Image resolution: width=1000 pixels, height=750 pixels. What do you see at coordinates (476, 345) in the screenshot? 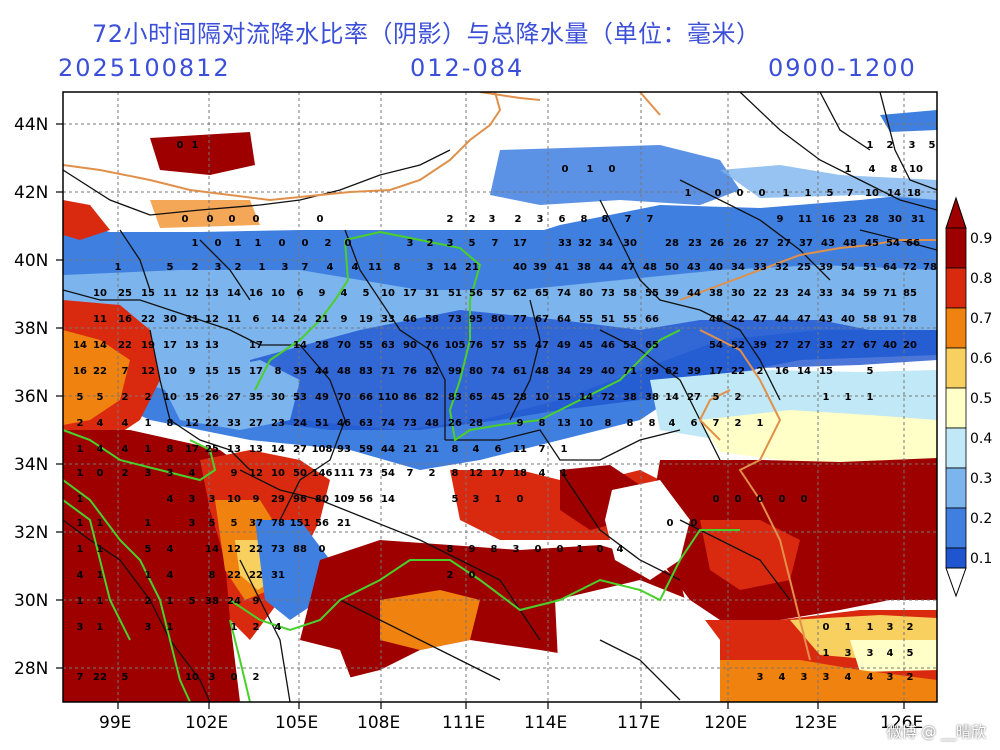
I see `precip-value-label: 76` at bounding box center [476, 345].